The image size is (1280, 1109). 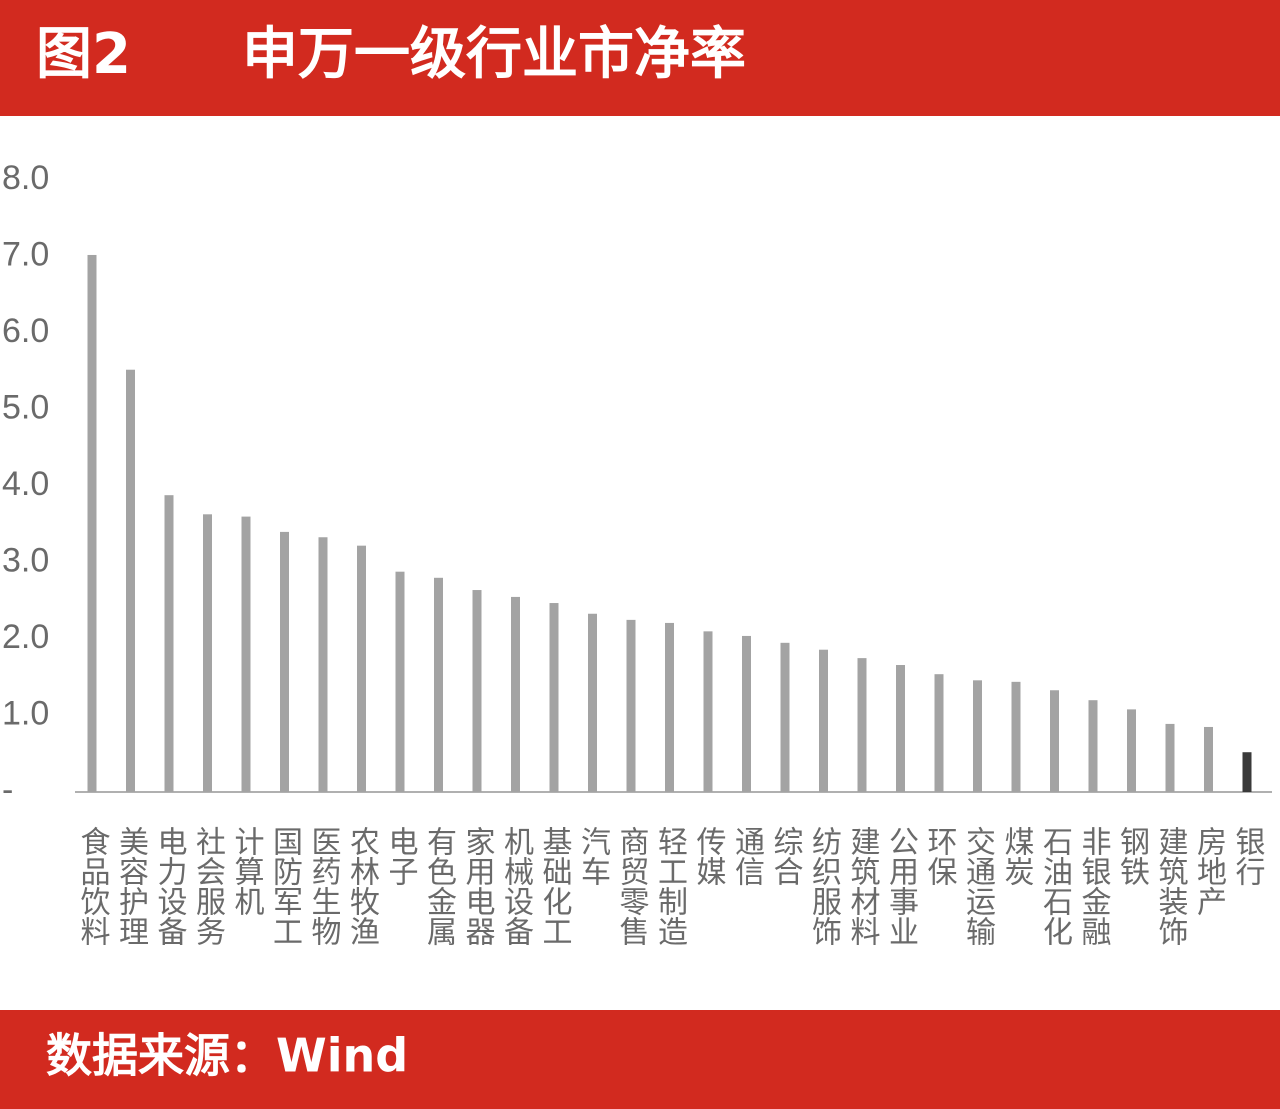 What do you see at coordinates (1248, 856) in the screenshot?
I see `x-tick-label: 银行` at bounding box center [1248, 856].